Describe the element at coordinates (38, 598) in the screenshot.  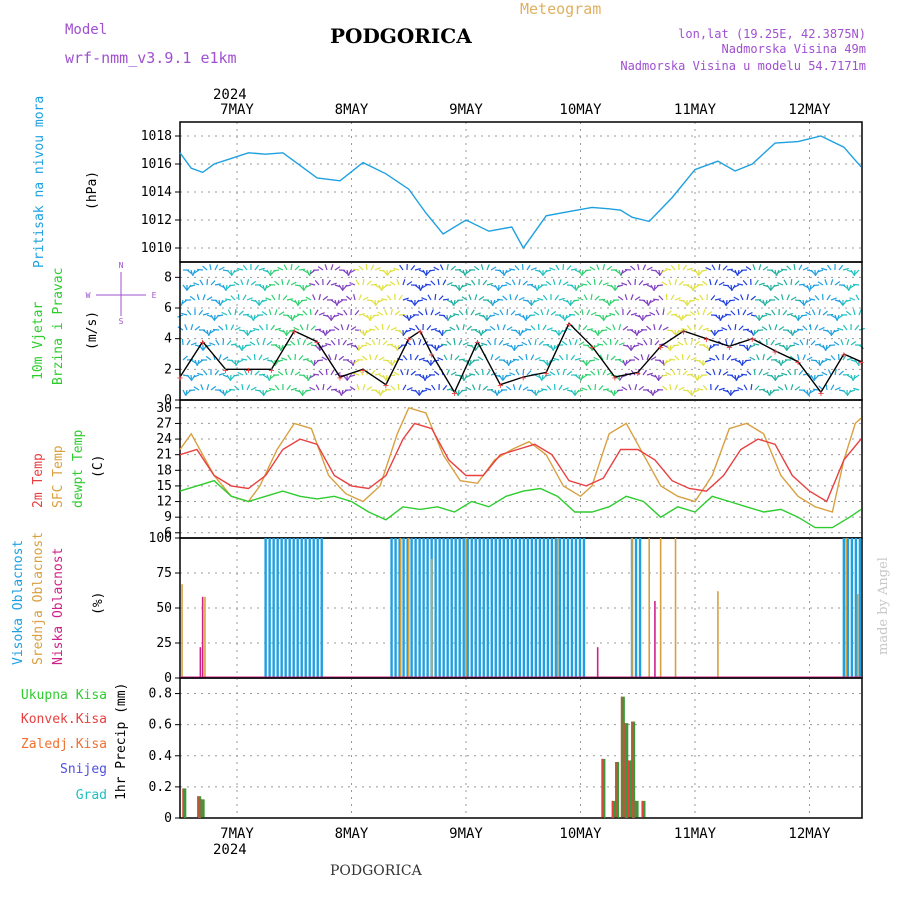
I see `cloud-ylabel-mid: Srednja Oblacnost` at that location.